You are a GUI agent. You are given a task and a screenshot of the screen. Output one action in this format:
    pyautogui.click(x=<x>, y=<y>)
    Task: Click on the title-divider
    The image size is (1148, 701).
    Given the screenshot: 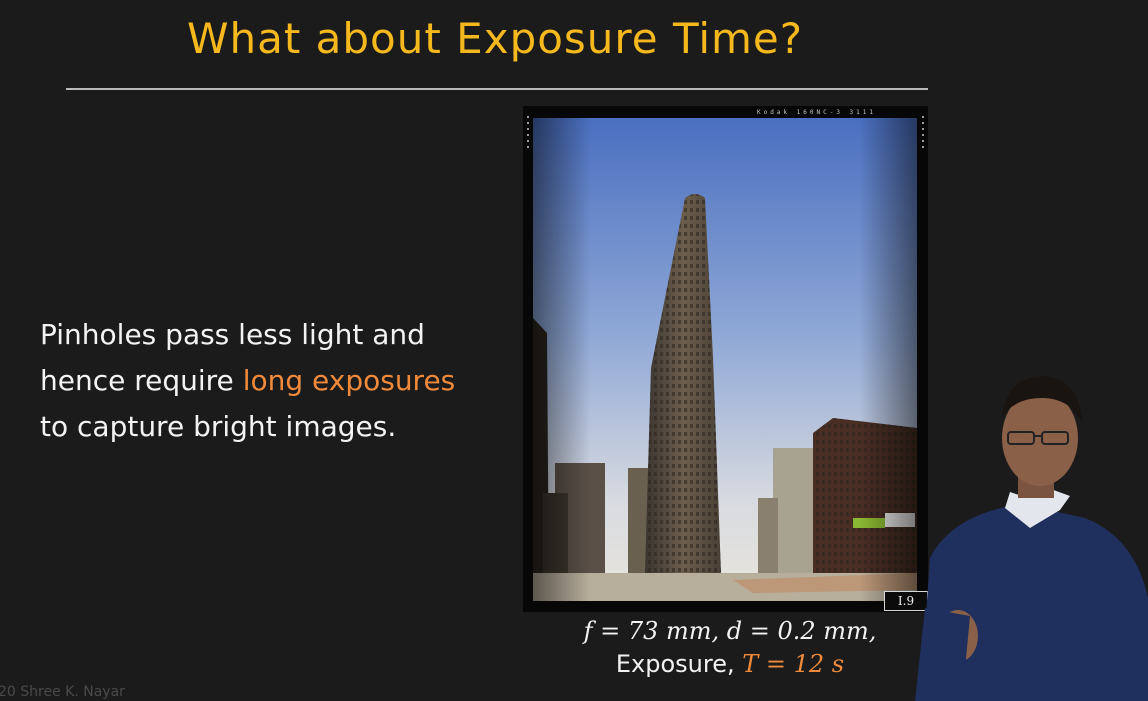 What is the action you would take?
    pyautogui.click(x=497, y=89)
    